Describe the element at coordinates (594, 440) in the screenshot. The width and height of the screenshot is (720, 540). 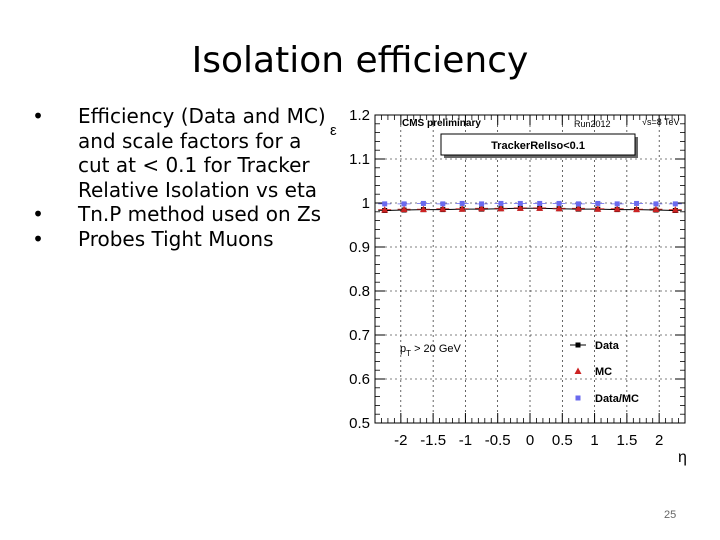
I see `x-tick-label: 1` at that location.